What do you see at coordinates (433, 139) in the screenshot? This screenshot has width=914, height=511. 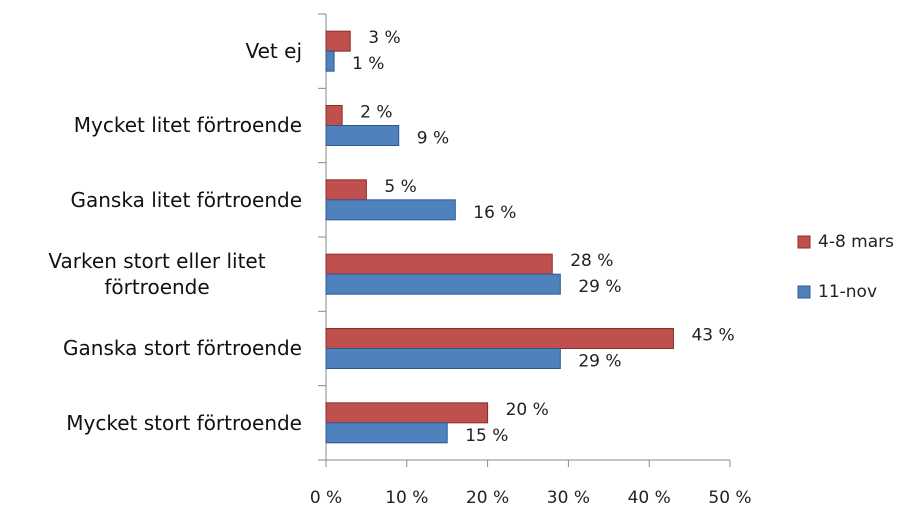 I see `value-label: 9 %` at bounding box center [433, 139].